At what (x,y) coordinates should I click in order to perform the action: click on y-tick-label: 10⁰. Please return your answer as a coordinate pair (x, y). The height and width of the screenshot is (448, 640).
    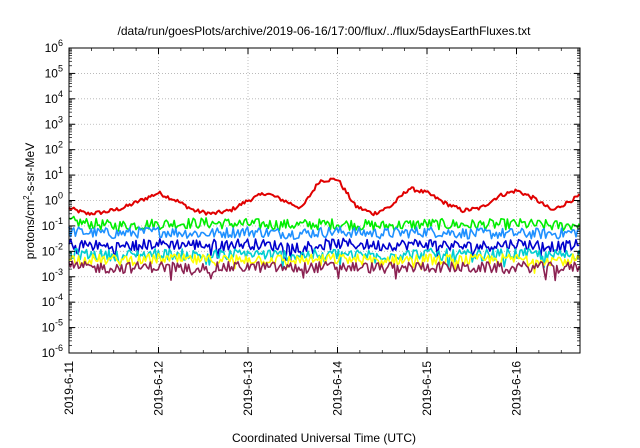
    Looking at the image, I should click on (54, 199).